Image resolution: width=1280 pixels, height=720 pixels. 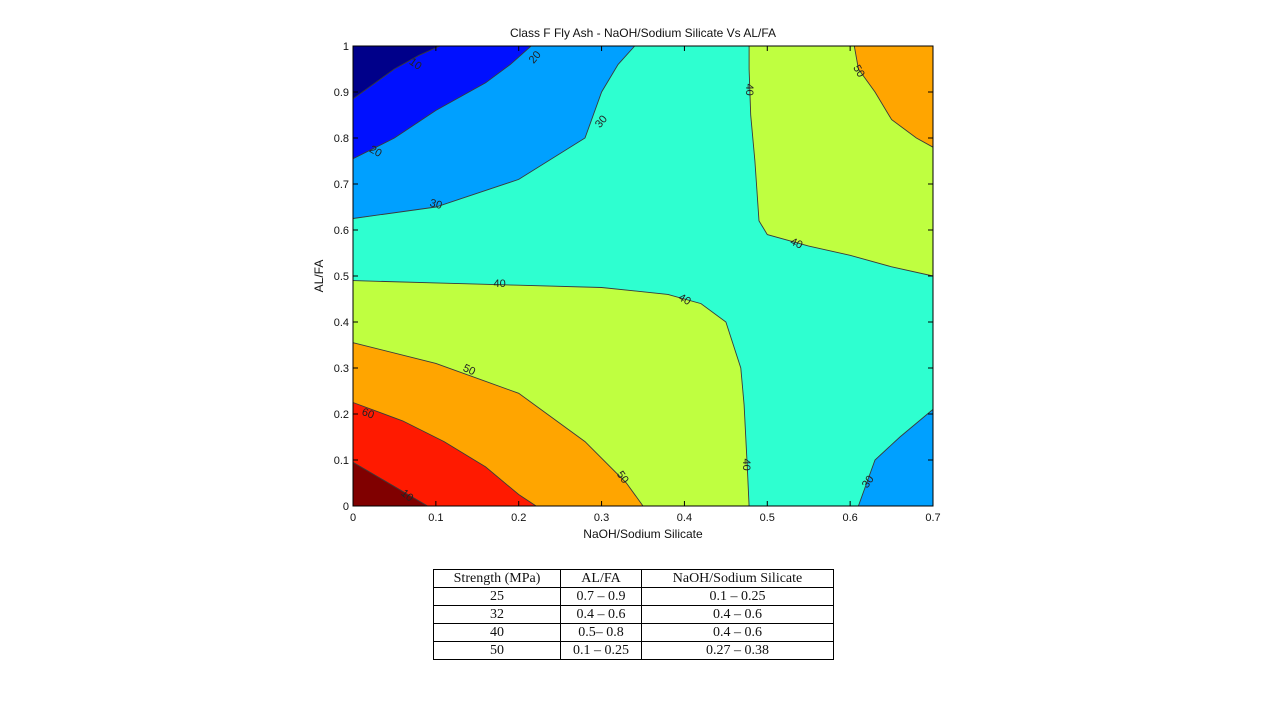 I want to click on y-tick-label: 0.2, so click(x=341, y=415).